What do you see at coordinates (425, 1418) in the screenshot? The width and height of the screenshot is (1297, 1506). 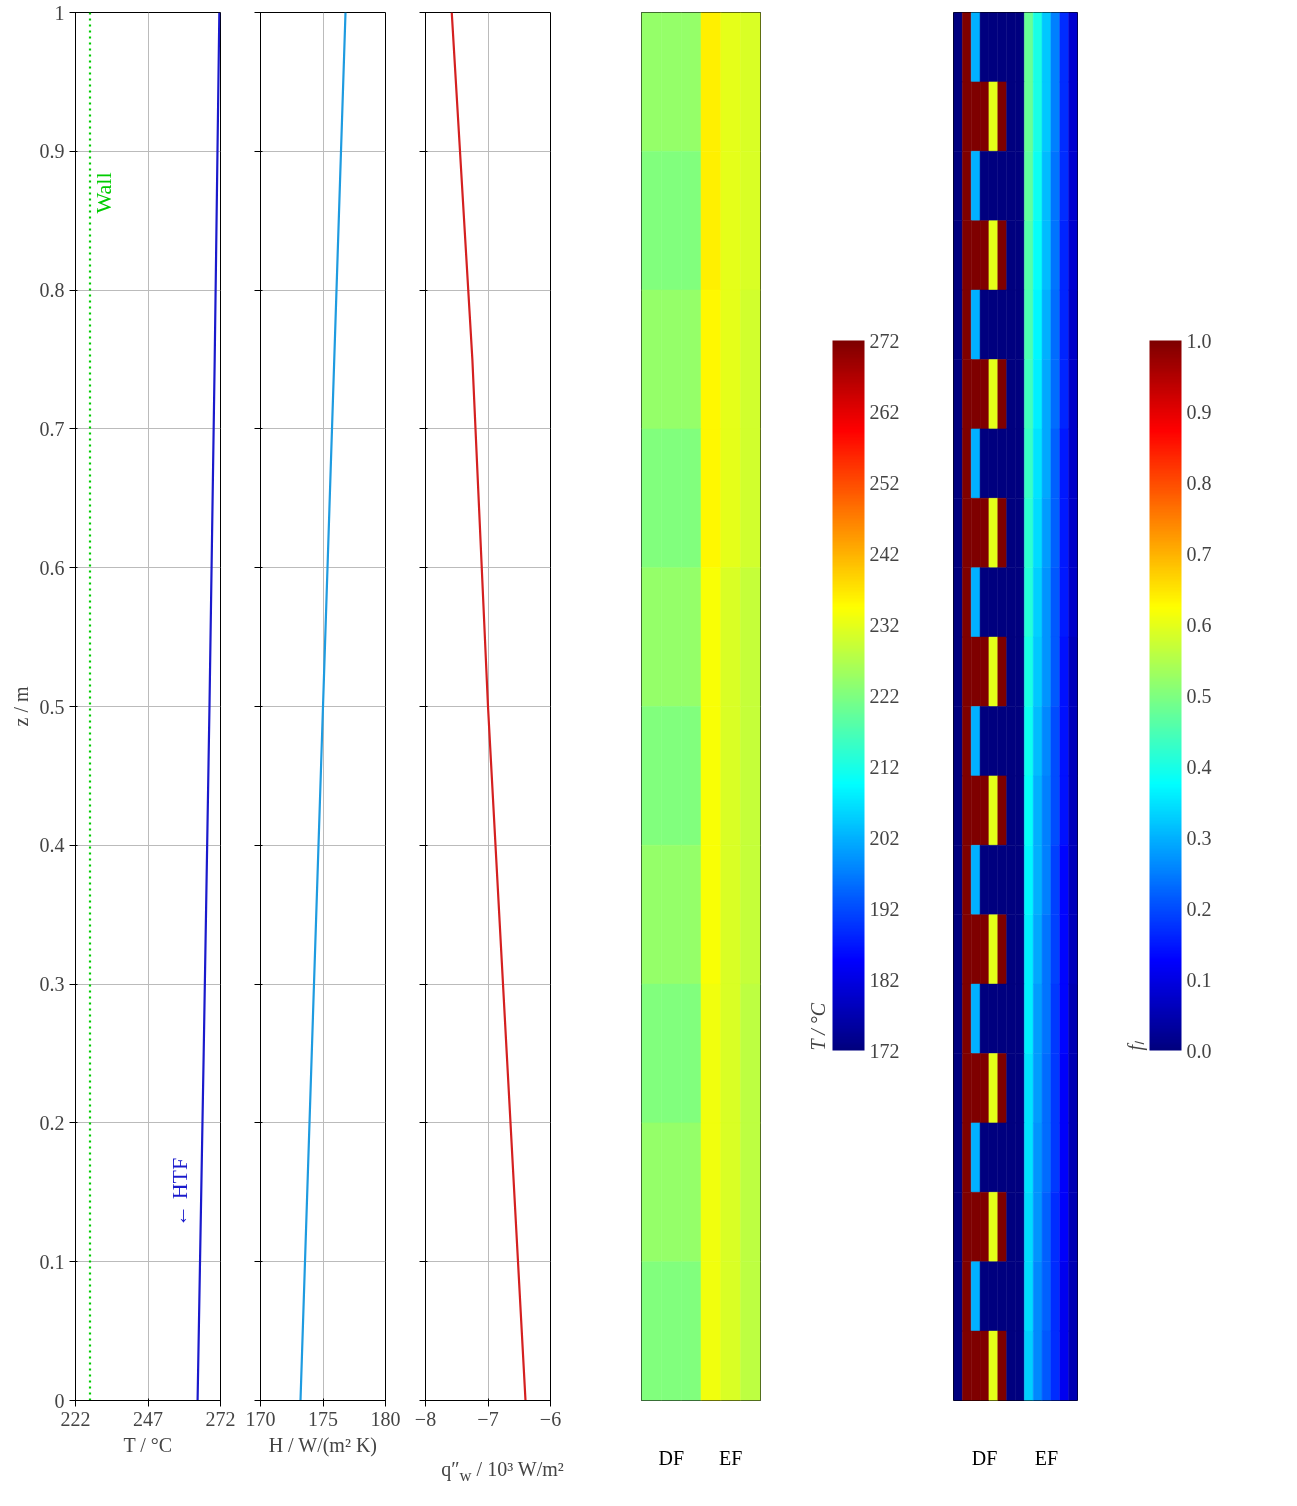 I see `x-tick-label: −8` at bounding box center [425, 1418].